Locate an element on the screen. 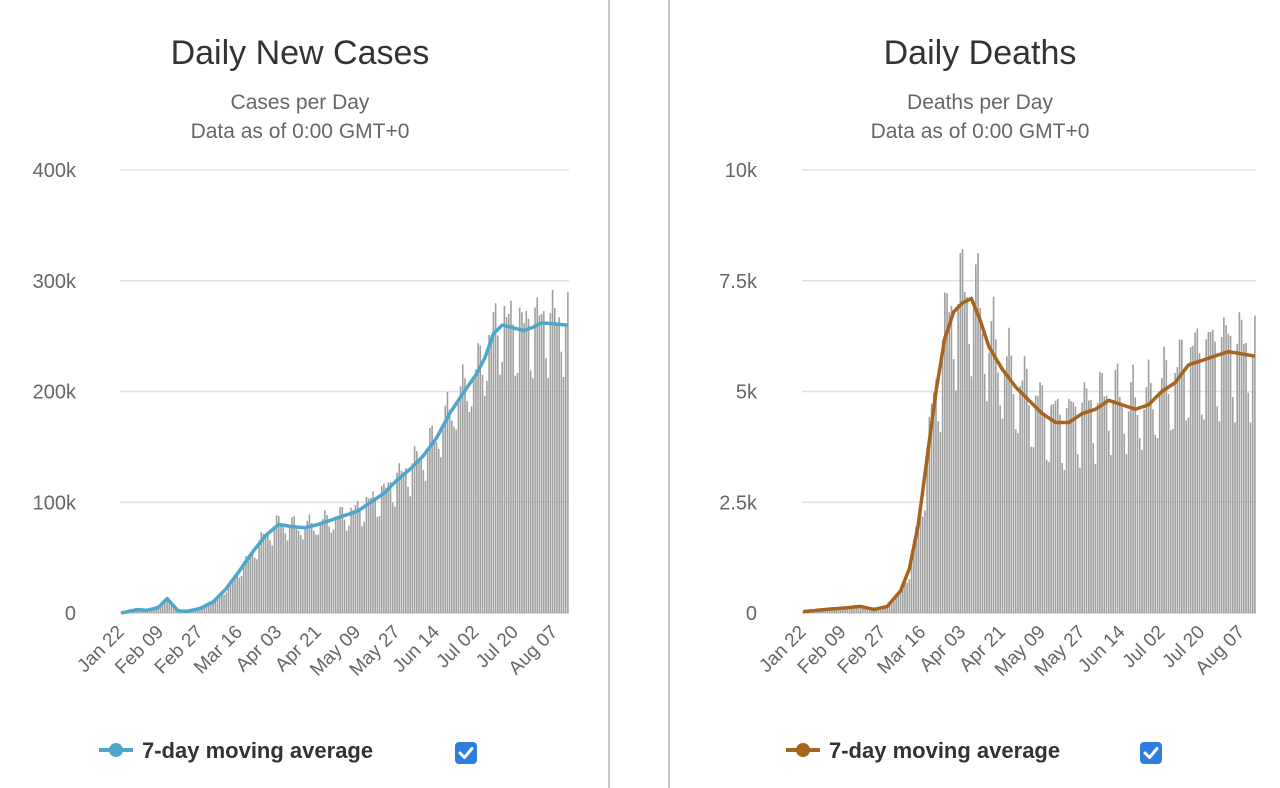 Image resolution: width=1280 pixels, height=788 pixels. deaths-legend-item: 7-day moving average is located at coordinates (950, 750).